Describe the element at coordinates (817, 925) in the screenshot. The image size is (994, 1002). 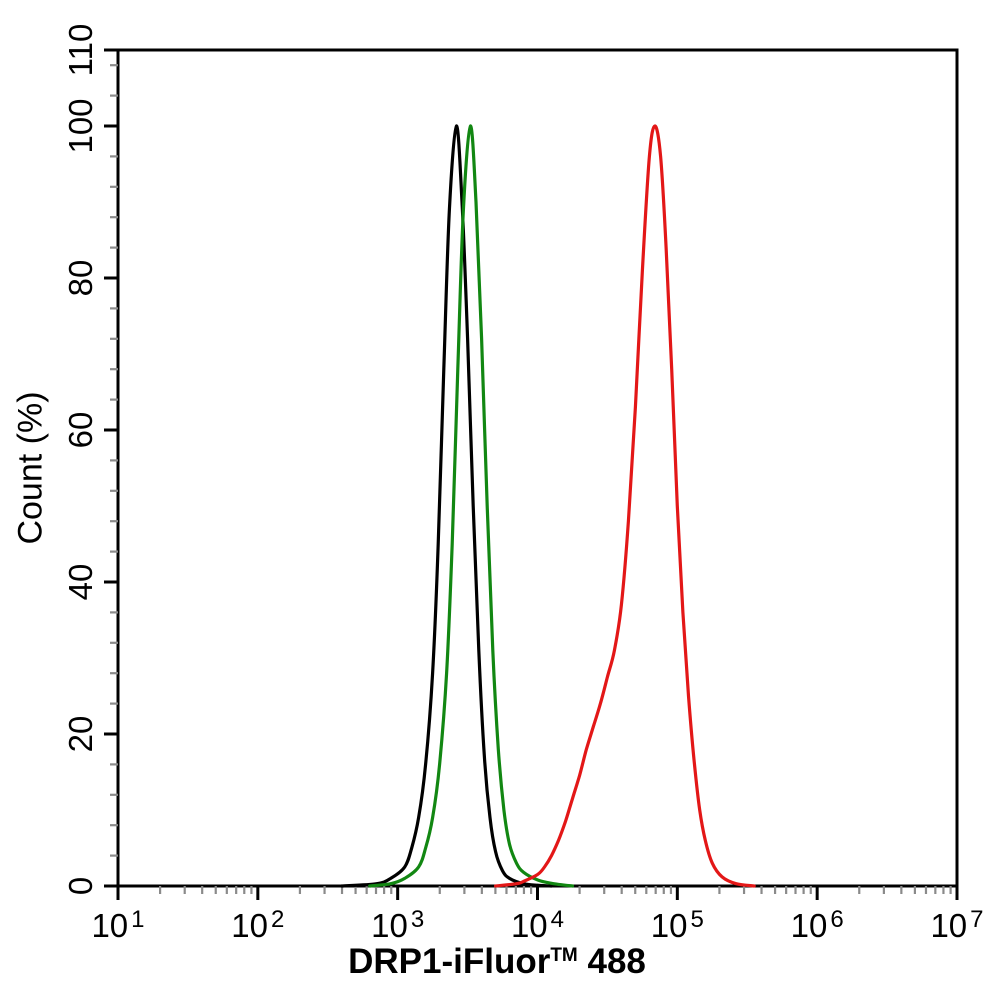
I see `x-tick-label: 10 6` at that location.